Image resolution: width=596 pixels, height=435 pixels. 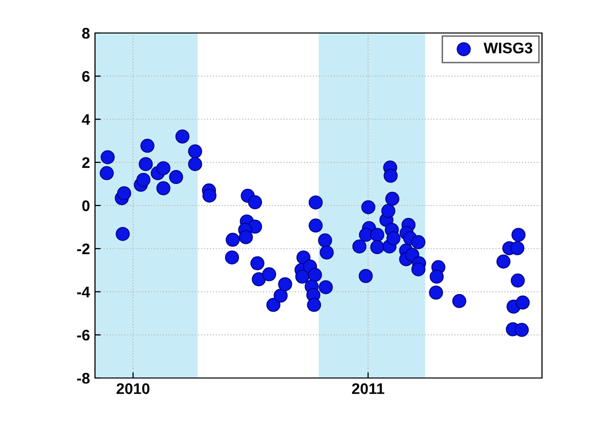 What do you see at coordinates (83, 248) in the screenshot?
I see `y-tick-label: -2` at bounding box center [83, 248].